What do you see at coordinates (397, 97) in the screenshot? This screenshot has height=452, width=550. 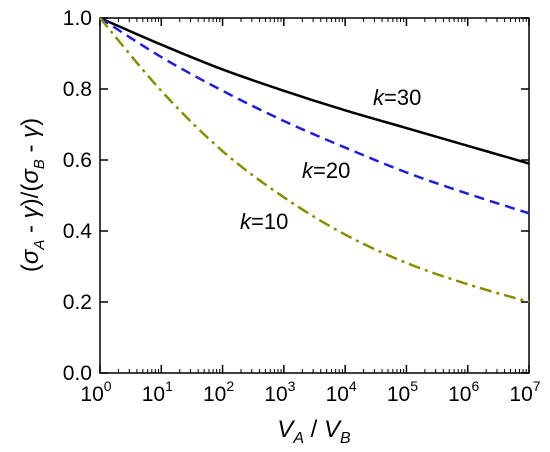 I see `annotation-k30: k=30` at bounding box center [397, 97].